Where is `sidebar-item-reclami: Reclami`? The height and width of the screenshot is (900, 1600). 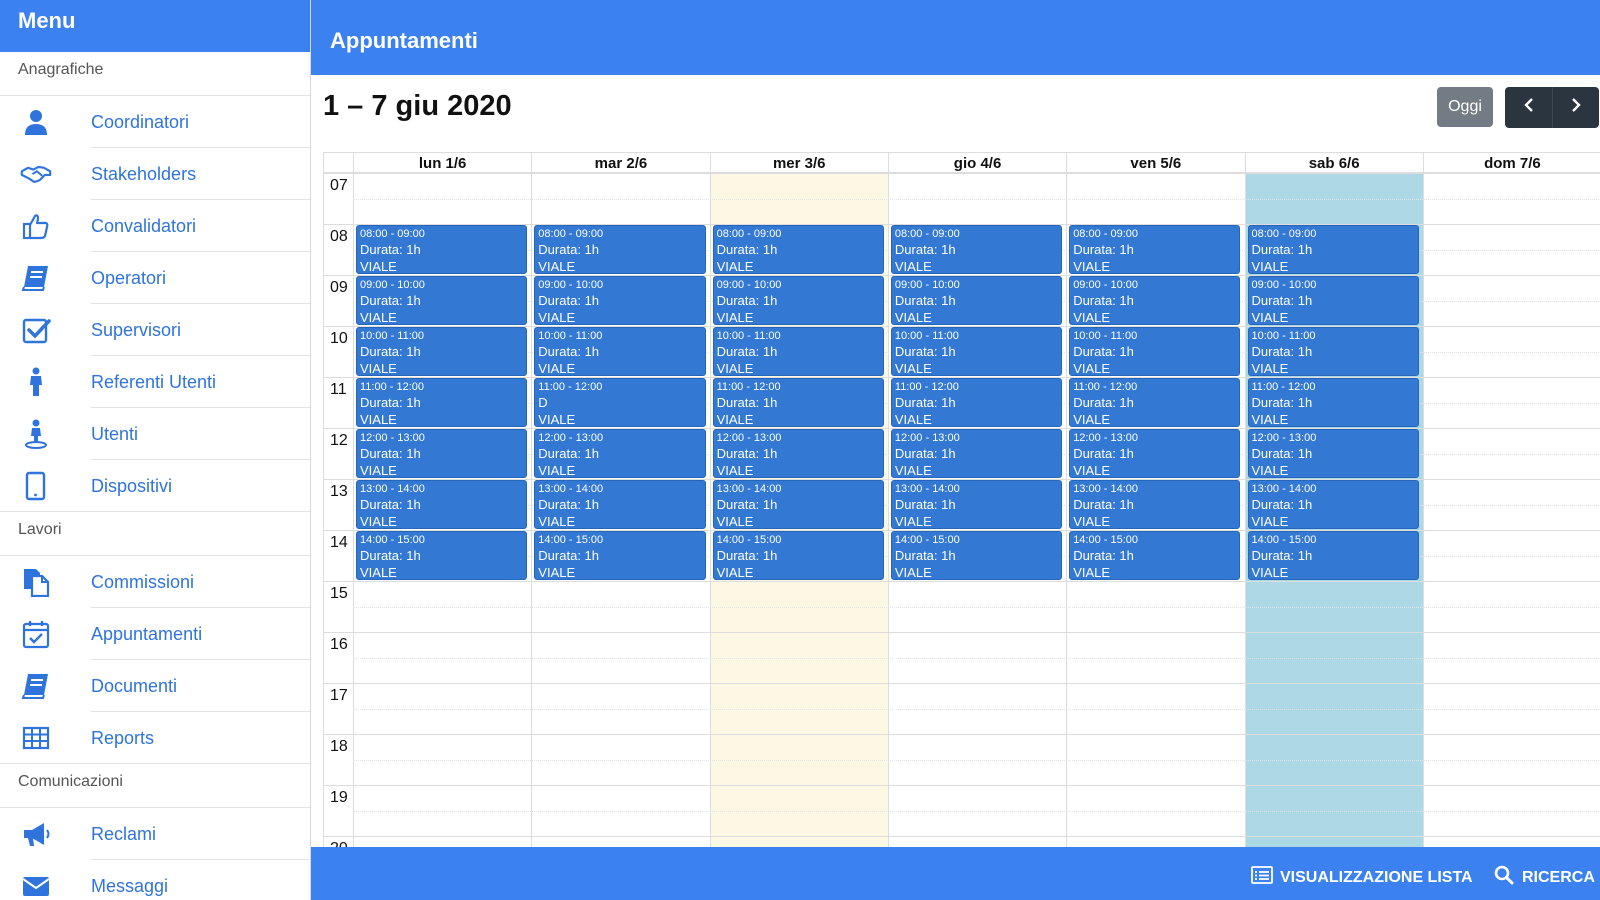
sidebar-item-reclami: Reclami is located at coordinates (155, 834).